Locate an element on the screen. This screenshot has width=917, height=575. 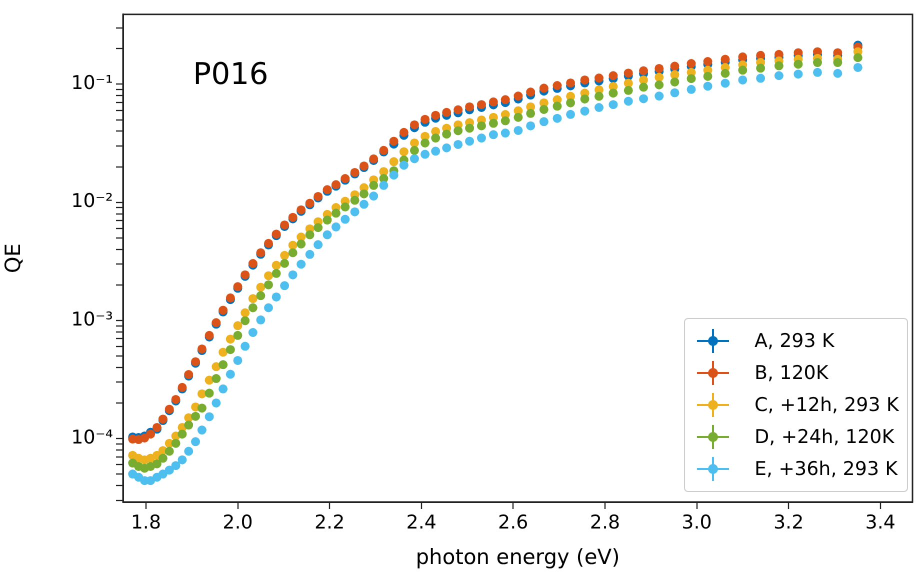
x-tick-label: 2.4 is located at coordinates (421, 522).